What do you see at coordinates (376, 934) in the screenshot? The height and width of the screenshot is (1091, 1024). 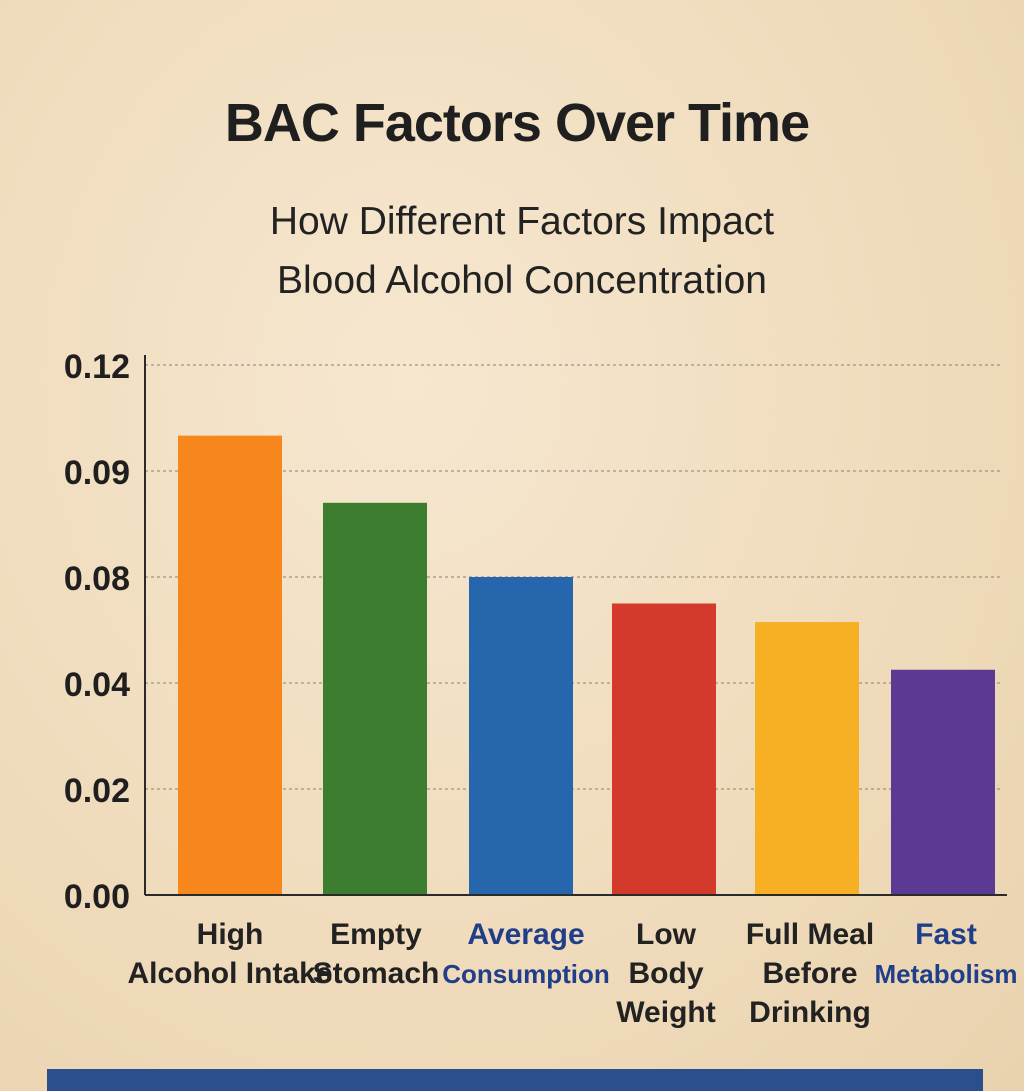 I see `x-tick-label: Empty` at bounding box center [376, 934].